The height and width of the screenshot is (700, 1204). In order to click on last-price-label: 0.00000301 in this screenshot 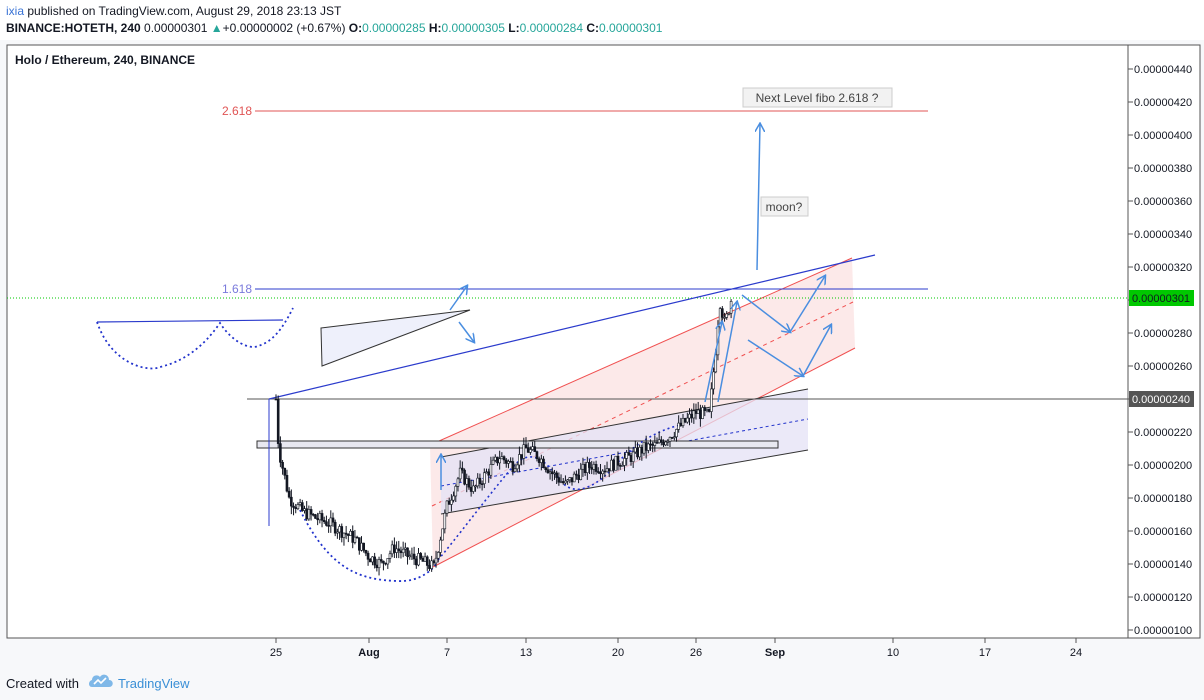, I will do `click(1161, 299)`.